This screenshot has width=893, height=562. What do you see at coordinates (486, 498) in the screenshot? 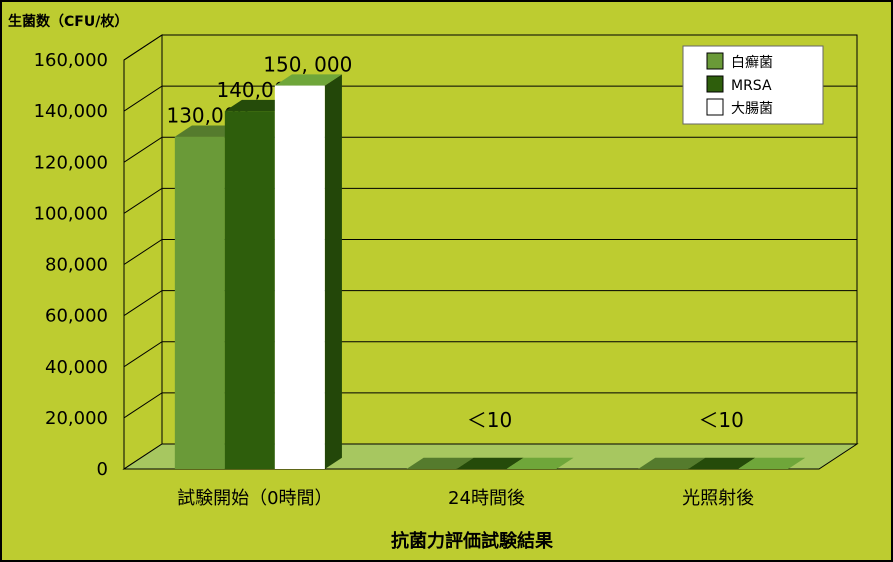
I see `x-category-label: 24時間後` at bounding box center [486, 498].